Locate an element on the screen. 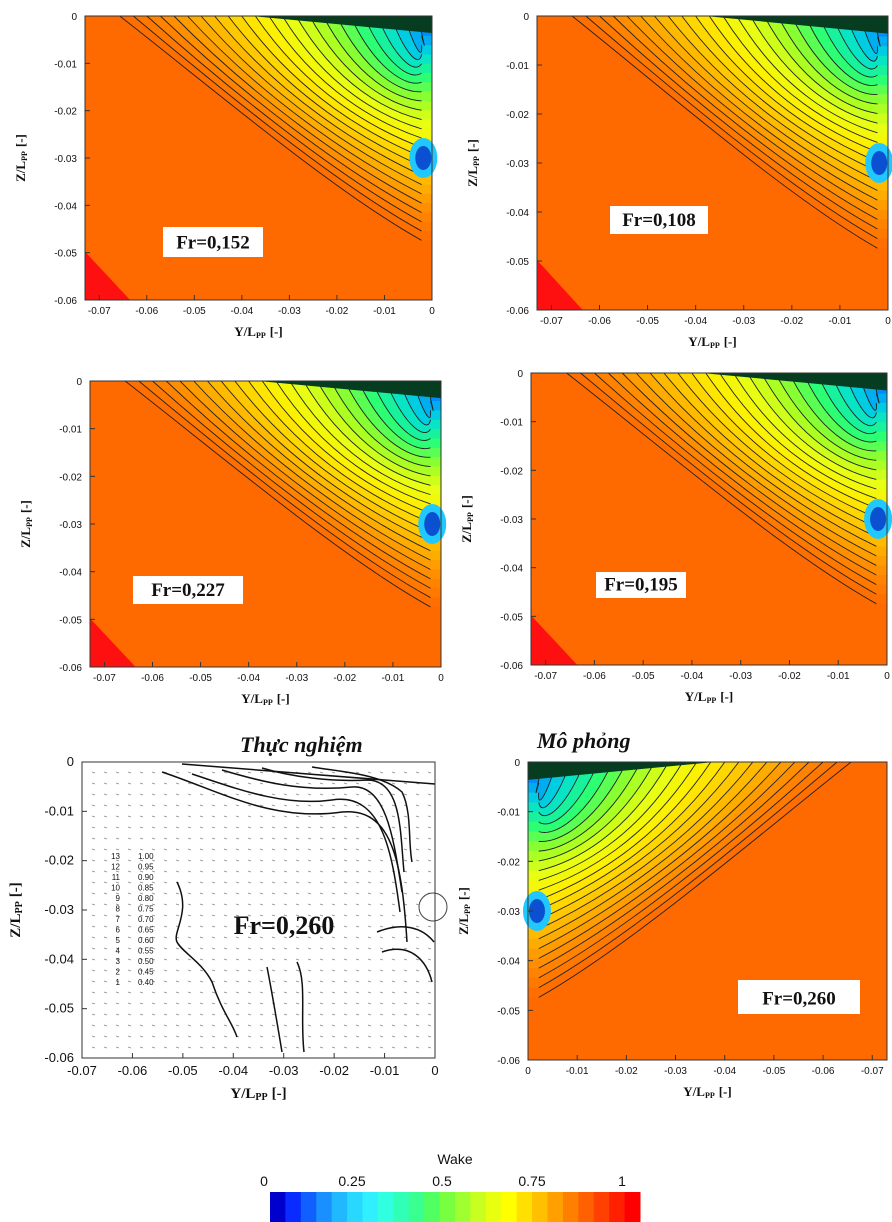 The image size is (892, 1222). fr-label: Fr=0,195 is located at coordinates (641, 585).